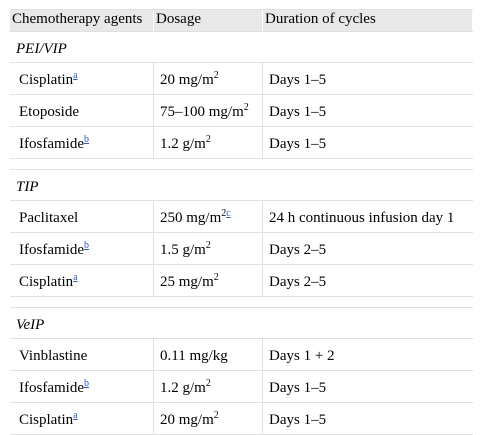 This screenshot has width=484, height=435. Describe the element at coordinates (53, 356) in the screenshot. I see `agent-name: Vinblastine` at that location.